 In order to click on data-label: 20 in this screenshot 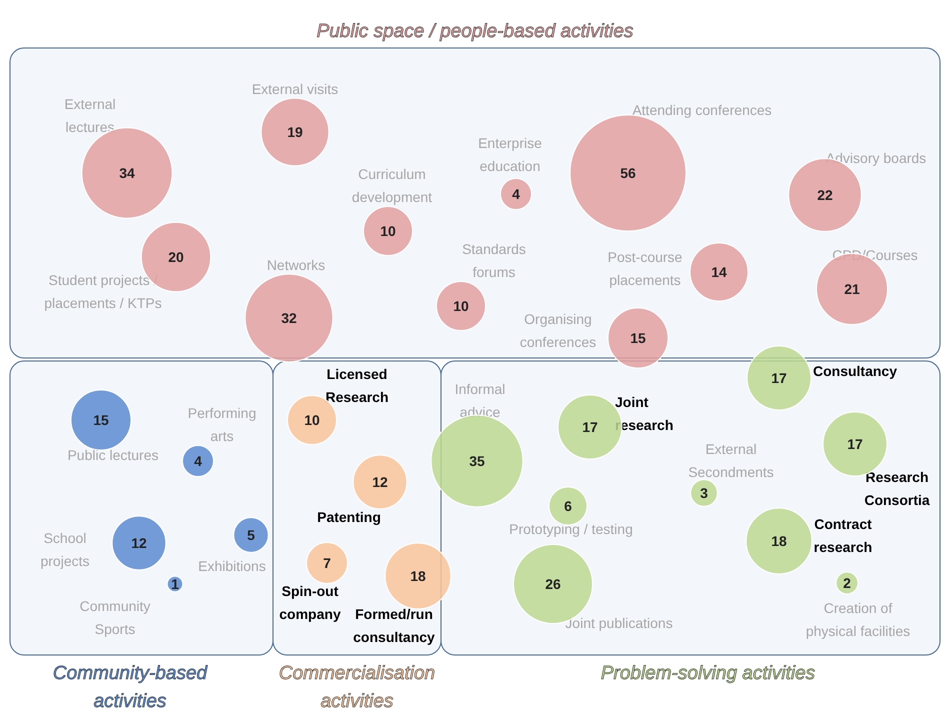, I will do `click(176, 256)`.